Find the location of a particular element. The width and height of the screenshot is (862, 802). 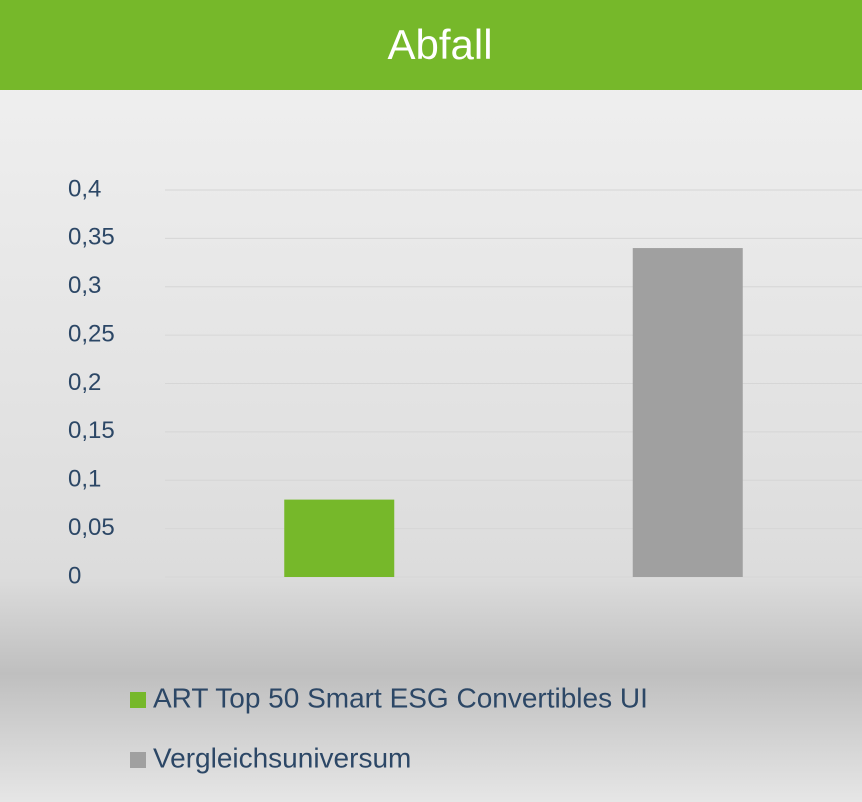

title-bar is located at coordinates (431, 45).